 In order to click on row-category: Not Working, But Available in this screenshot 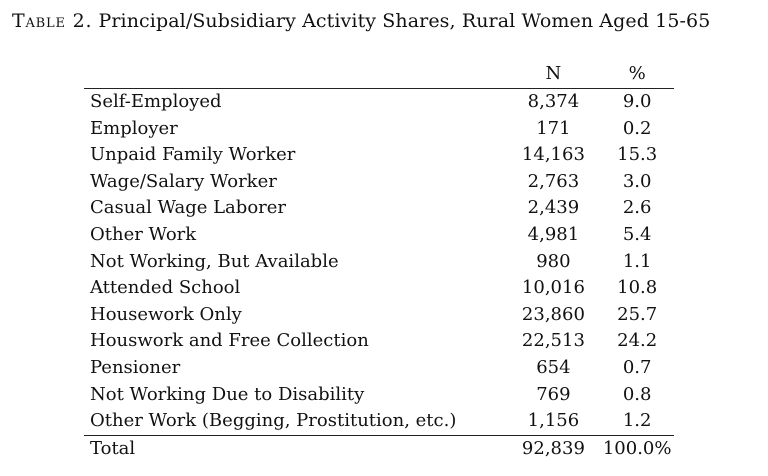, I will do `click(214, 261)`.